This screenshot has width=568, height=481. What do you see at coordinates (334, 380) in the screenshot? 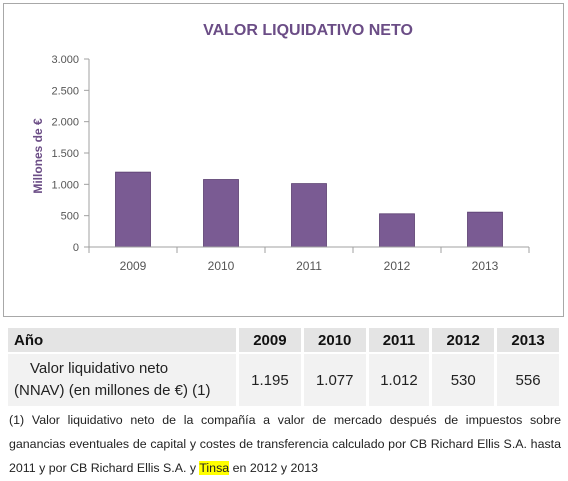
I see `table-cell: 1.077` at bounding box center [334, 380].